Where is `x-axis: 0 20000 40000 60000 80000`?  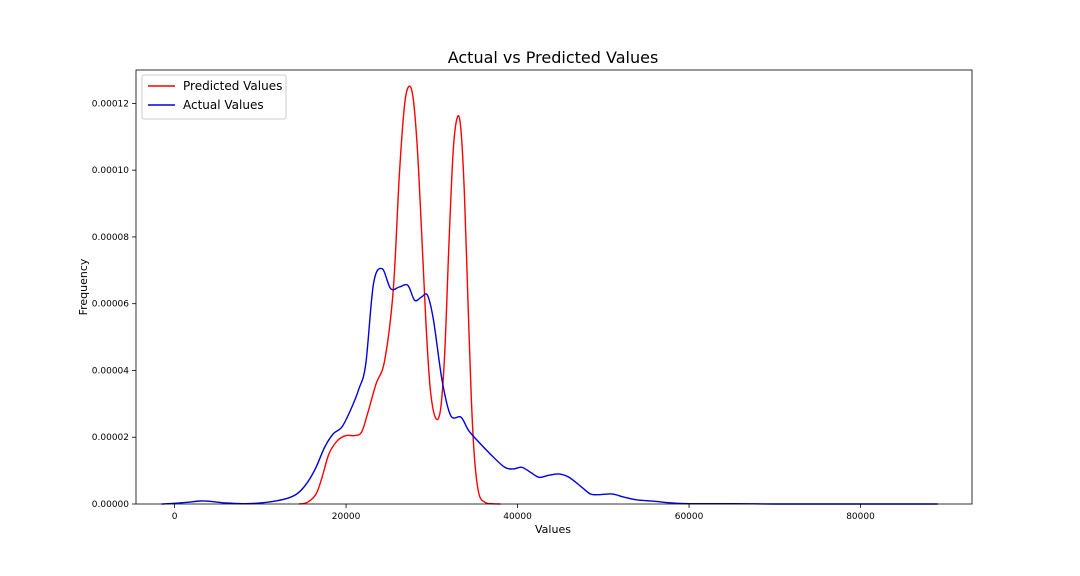
x-axis: 0 20000 40000 60000 80000 is located at coordinates (523, 513).